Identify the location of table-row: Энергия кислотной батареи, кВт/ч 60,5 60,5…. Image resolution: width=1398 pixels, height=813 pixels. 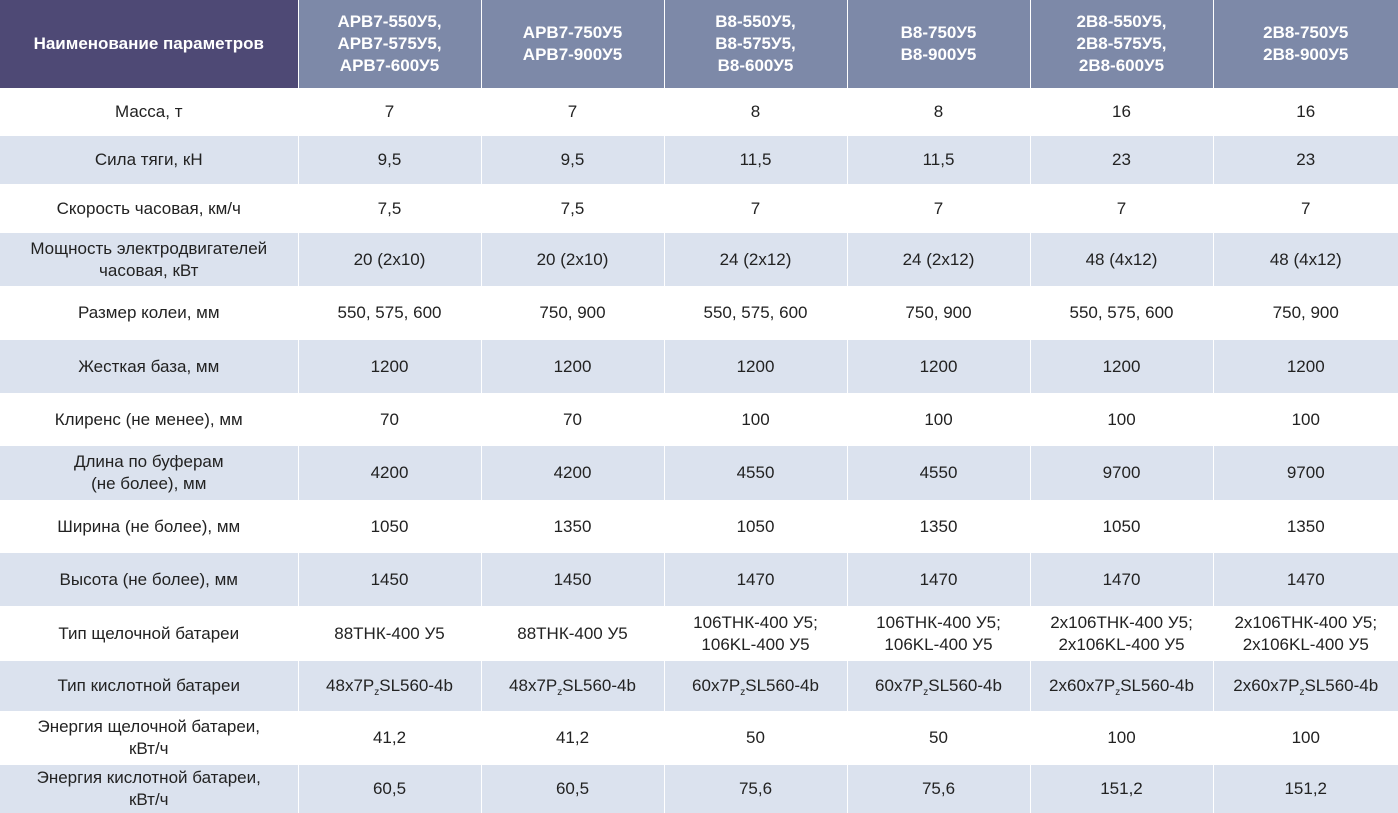
(699, 789).